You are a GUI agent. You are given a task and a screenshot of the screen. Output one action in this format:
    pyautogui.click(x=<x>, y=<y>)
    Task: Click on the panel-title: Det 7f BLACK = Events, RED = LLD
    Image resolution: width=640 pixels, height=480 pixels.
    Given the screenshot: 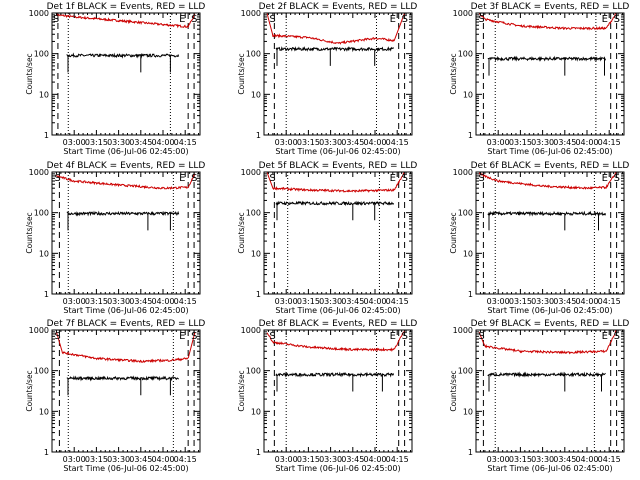 What is the action you would take?
    pyautogui.click(x=126, y=324)
    